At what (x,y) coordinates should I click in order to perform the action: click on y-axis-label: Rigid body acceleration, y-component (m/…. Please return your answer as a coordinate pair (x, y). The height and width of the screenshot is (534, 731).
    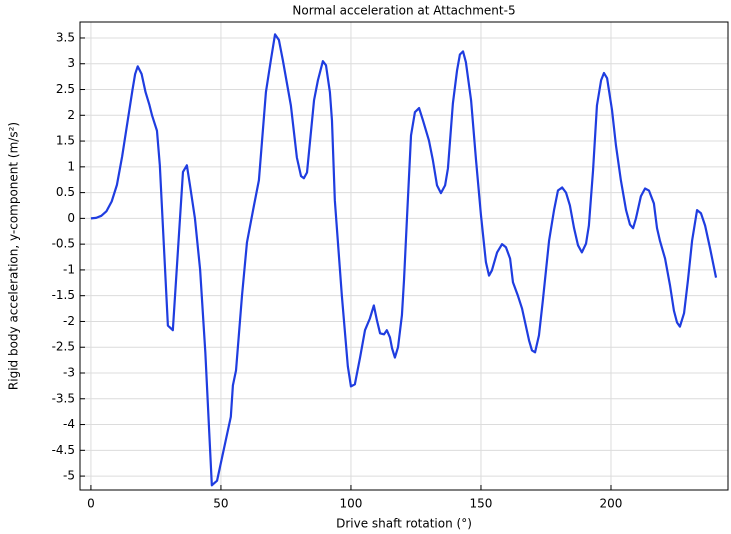
    Looking at the image, I should click on (14, 256).